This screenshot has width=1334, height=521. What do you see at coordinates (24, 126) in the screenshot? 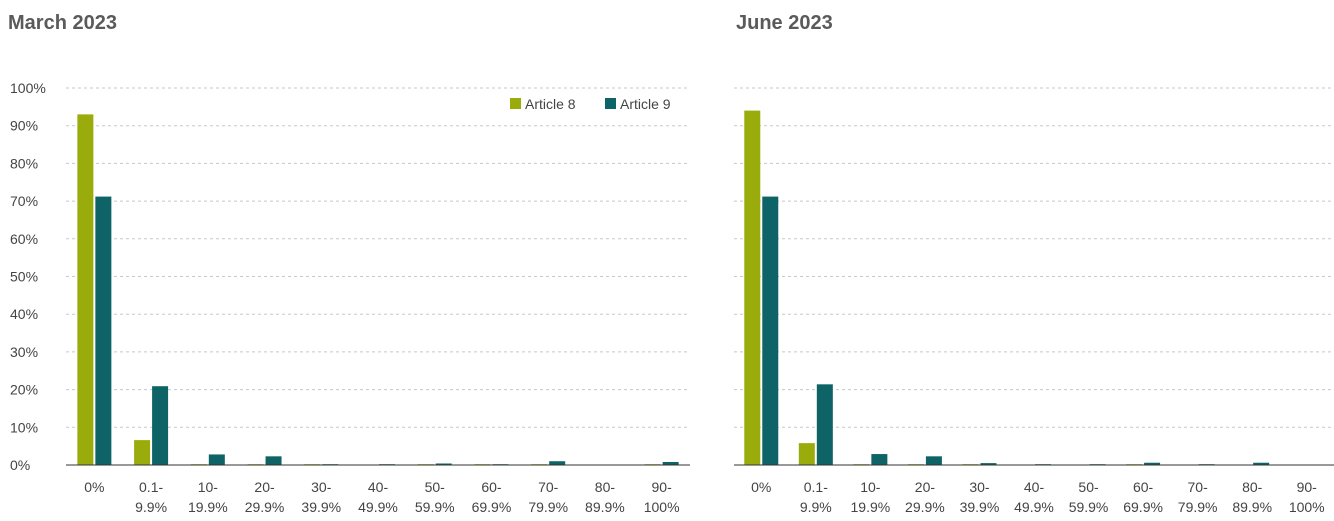
I see `y-tick-label: 90%` at bounding box center [24, 126].